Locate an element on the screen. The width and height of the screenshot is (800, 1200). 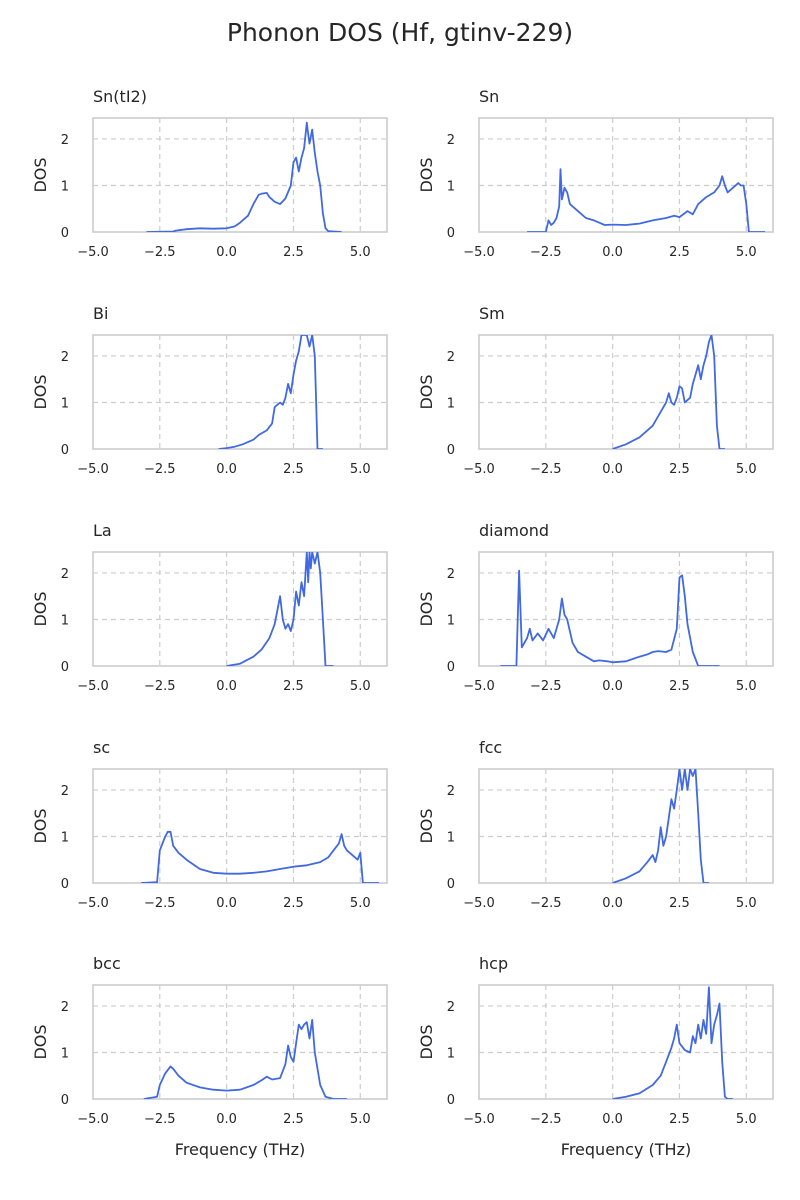
chart-panel: Bi −5.0 −2.5 0.0 2.5 5.0 0 1 2 DOS is located at coordinates (209, 390).